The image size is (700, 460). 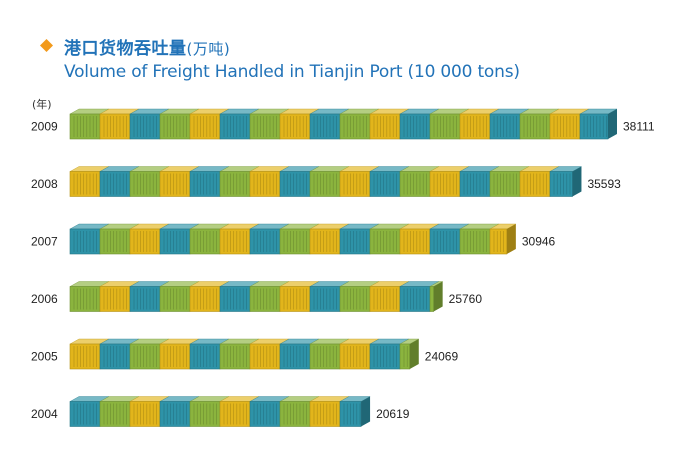 I want to click on bar-2008, so click(x=326, y=181).